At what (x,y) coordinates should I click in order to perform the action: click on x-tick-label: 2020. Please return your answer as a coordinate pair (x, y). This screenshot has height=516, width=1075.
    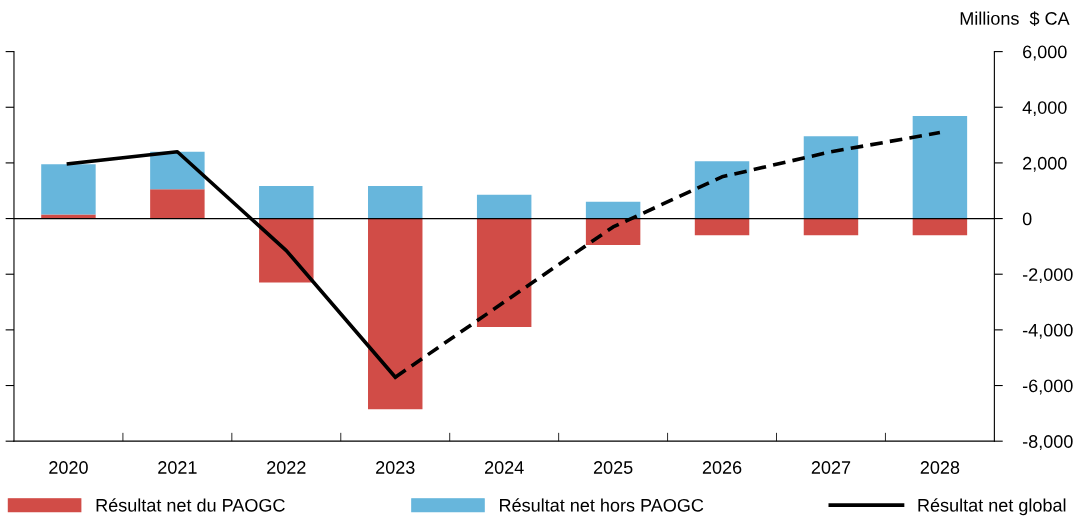
    Looking at the image, I should click on (68, 467).